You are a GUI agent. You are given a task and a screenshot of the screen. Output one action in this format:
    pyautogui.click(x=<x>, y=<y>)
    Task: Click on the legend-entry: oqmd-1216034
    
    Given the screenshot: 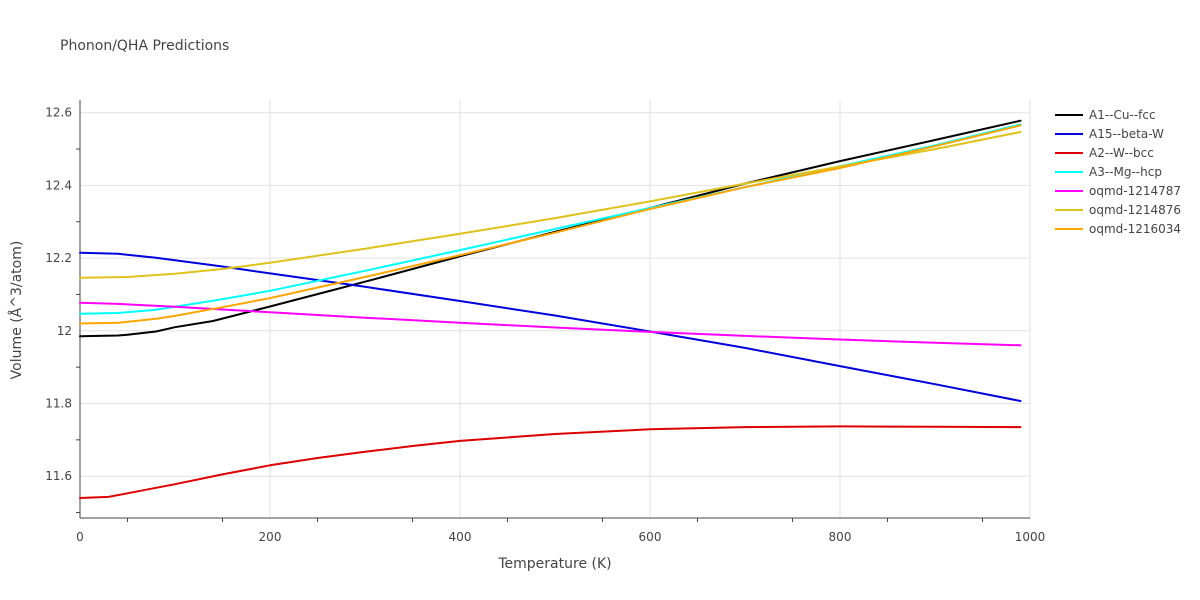 What is the action you would take?
    pyautogui.click(x=1135, y=229)
    